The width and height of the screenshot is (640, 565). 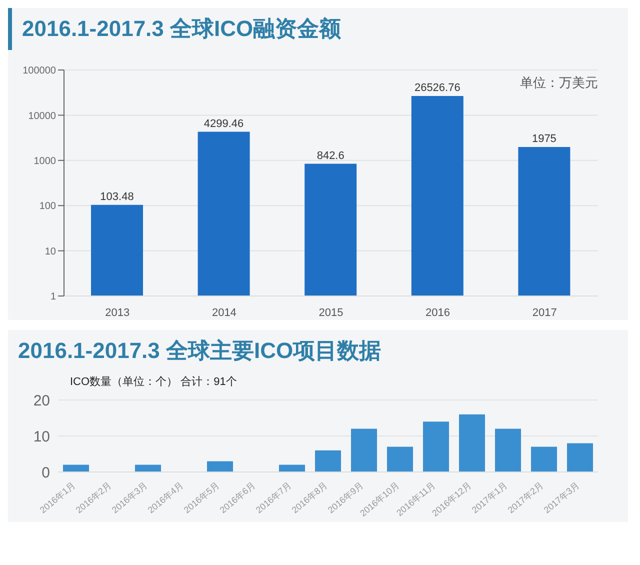 What do you see at coordinates (117, 196) in the screenshot?
I see `data-label: 103.48` at bounding box center [117, 196].